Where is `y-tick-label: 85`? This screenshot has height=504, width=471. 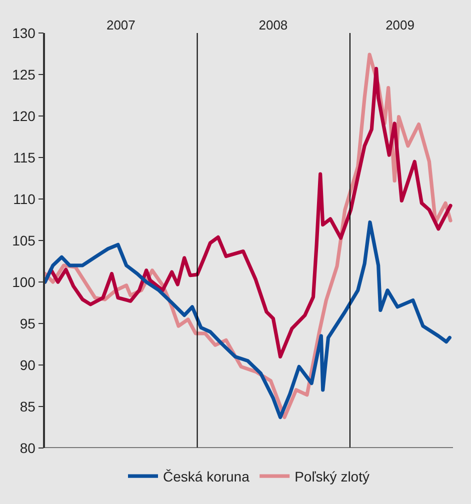
y-tick-label: 85 is located at coordinates (28, 406).